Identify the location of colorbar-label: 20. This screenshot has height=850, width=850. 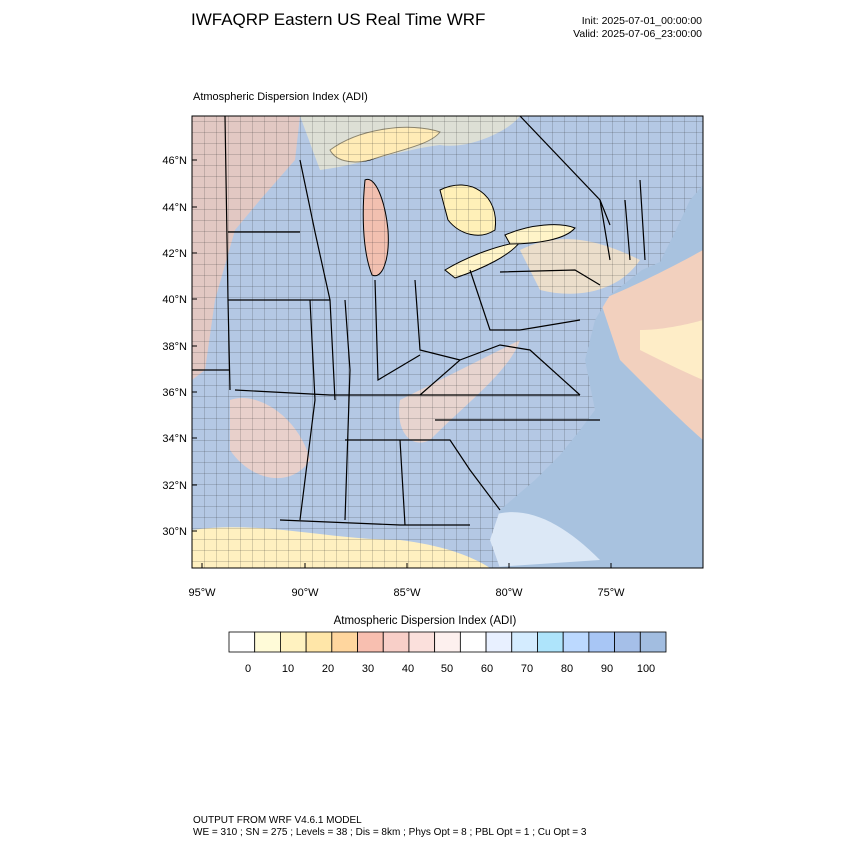
(328, 669).